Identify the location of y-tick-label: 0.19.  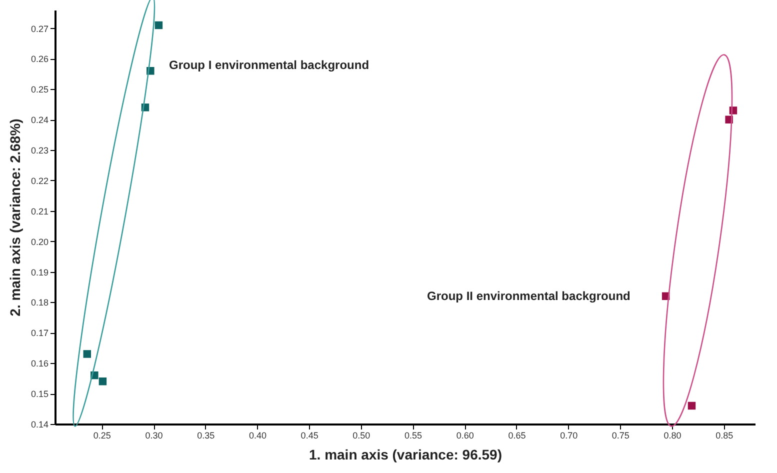
(39, 272).